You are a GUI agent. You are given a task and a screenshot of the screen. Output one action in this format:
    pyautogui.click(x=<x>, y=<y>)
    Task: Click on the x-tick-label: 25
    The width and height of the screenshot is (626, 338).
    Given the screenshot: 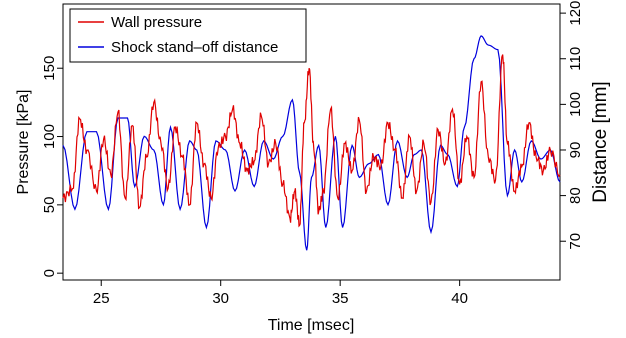 What is the action you would take?
    pyautogui.click(x=101, y=298)
    